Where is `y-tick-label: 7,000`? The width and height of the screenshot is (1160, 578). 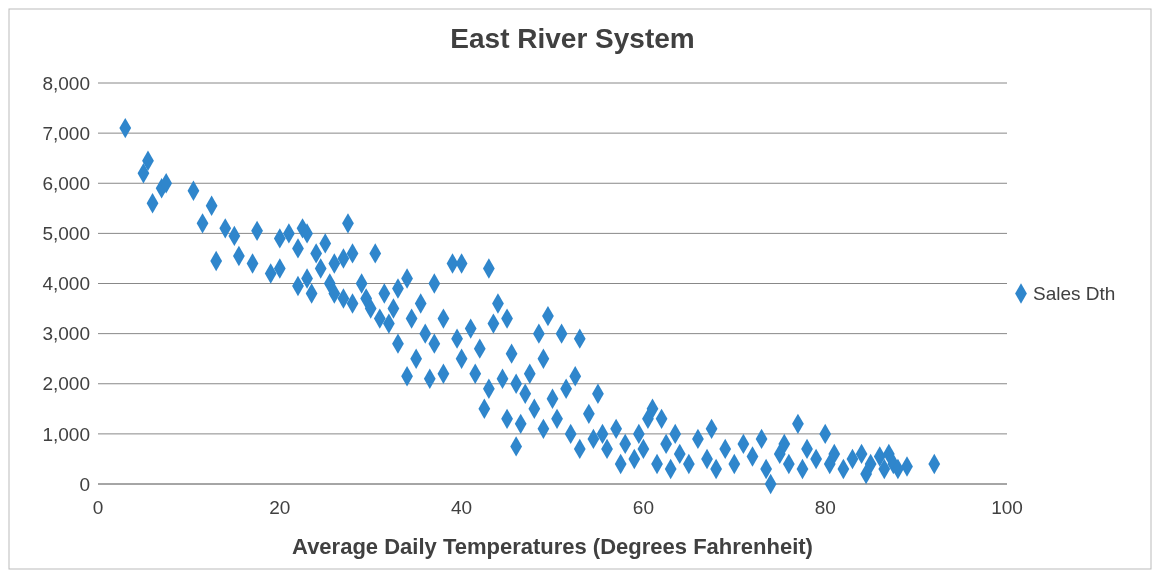 y-tick-label: 7,000 is located at coordinates (66, 133).